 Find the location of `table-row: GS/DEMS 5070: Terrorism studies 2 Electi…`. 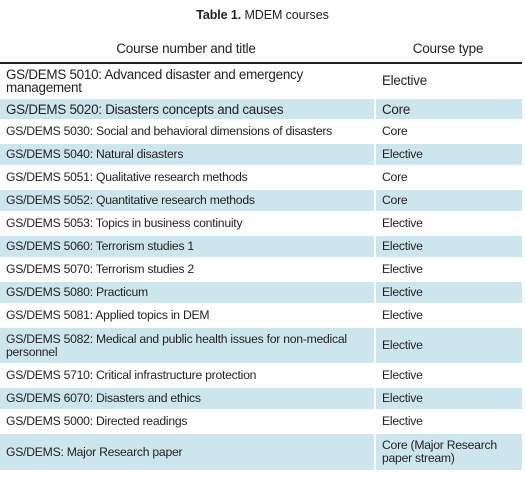

table-row: GS/DEMS 5070: Terrorism studies 2 Electi… is located at coordinates (261, 270).